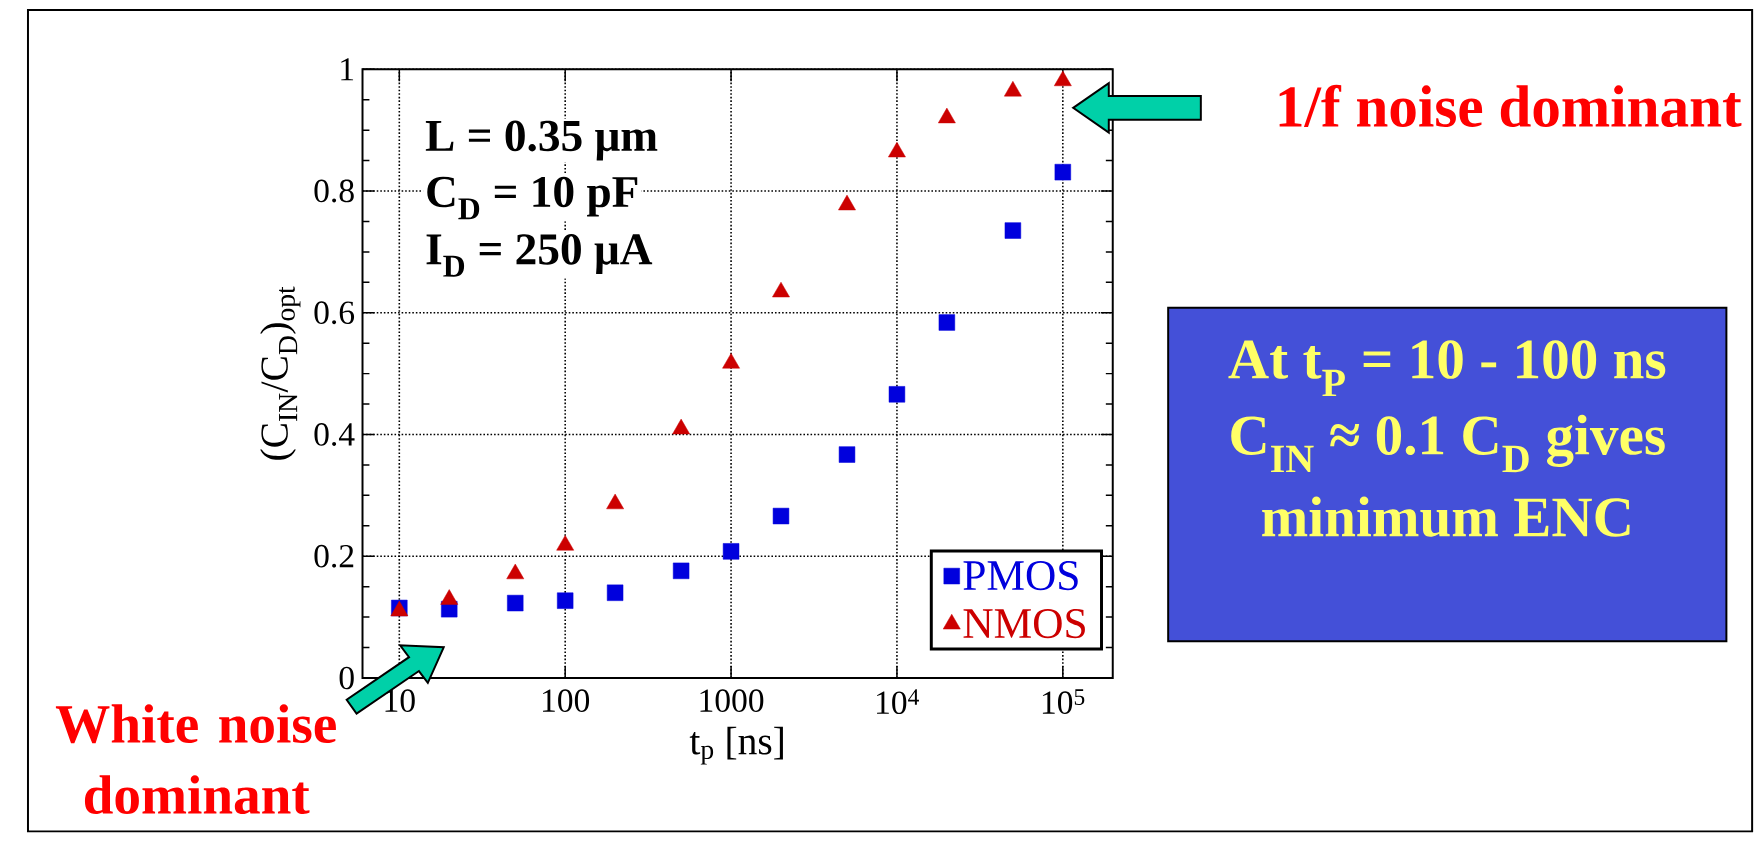  What do you see at coordinates (1447, 368) in the screenshot?
I see `text: At t$_{P}$ = 10 - 100 ns` at bounding box center [1447, 368].